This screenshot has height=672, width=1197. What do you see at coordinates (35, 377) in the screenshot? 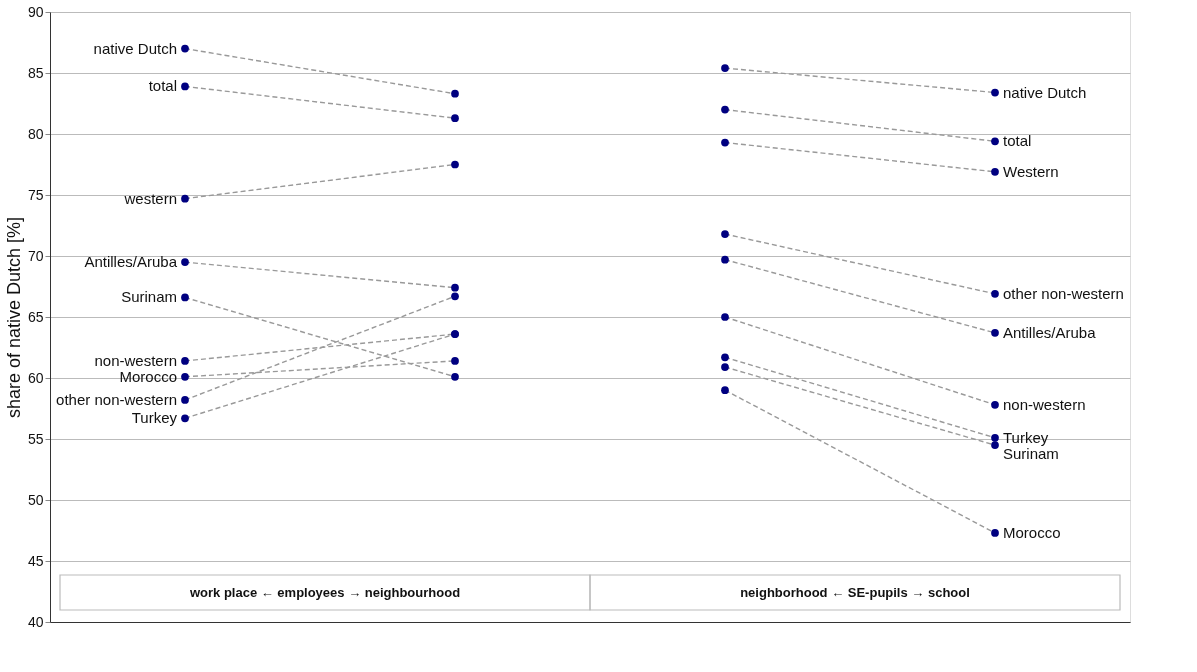
I see `y-tick-label: 60` at bounding box center [35, 377].